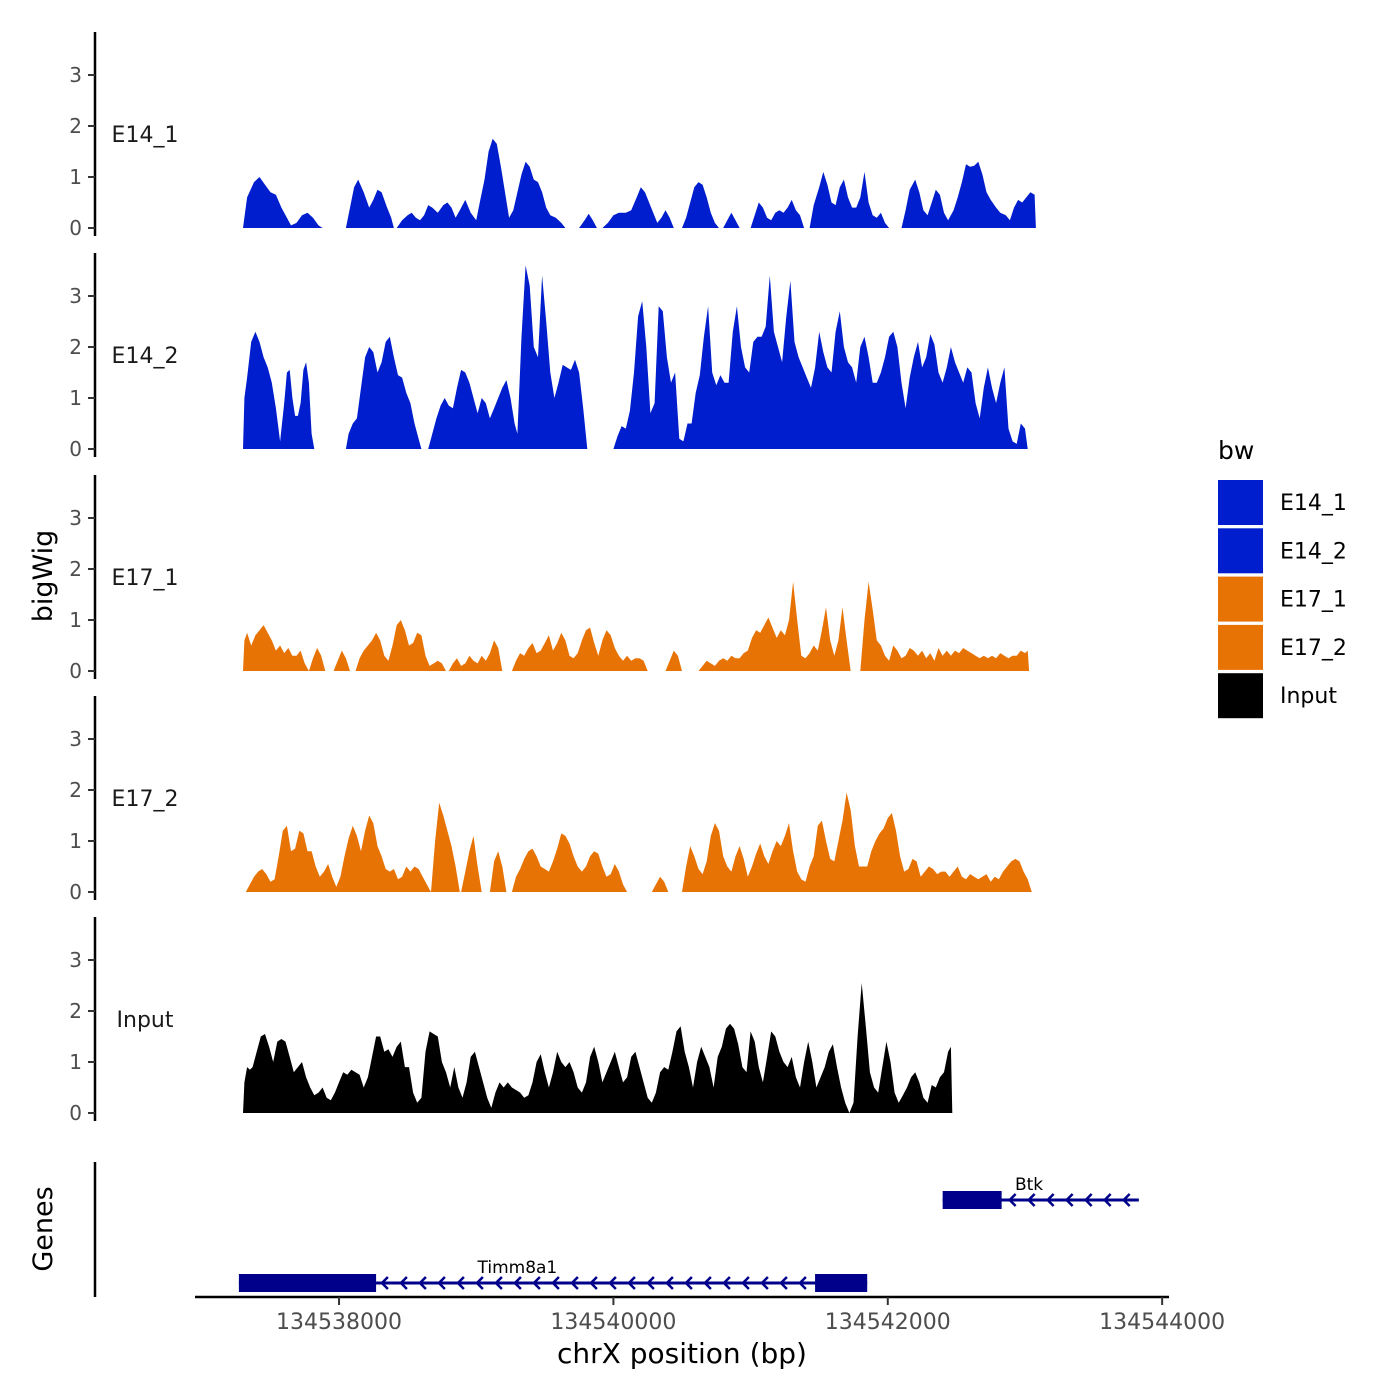  I want to click on legend-label: E17_1, so click(1313, 600).